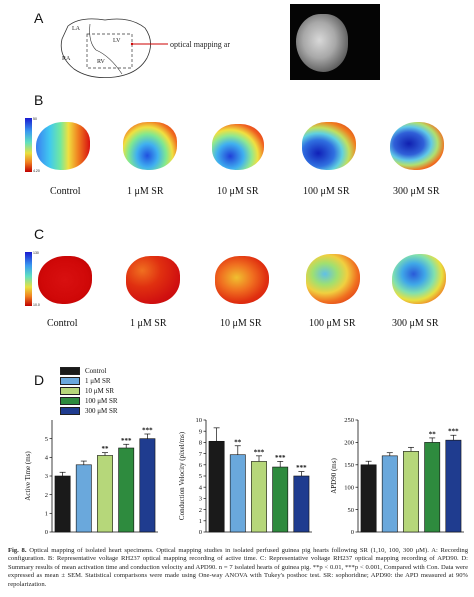  What do you see at coordinates (200, 431) in the screenshot?
I see `y-tick-label: 9` at bounding box center [200, 431].